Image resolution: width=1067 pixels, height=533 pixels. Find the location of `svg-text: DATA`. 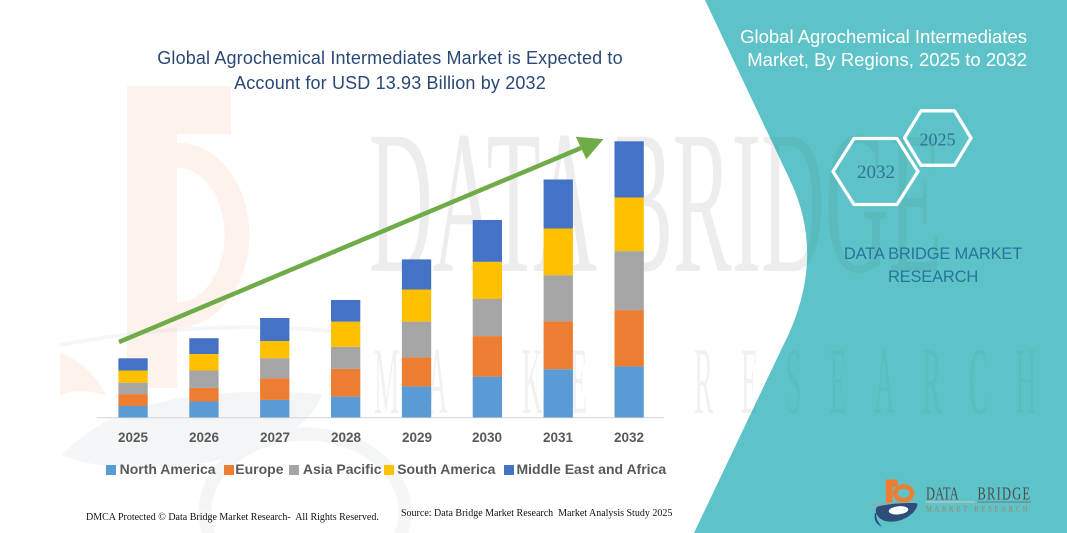

svg-text: DATA is located at coordinates (942, 494).